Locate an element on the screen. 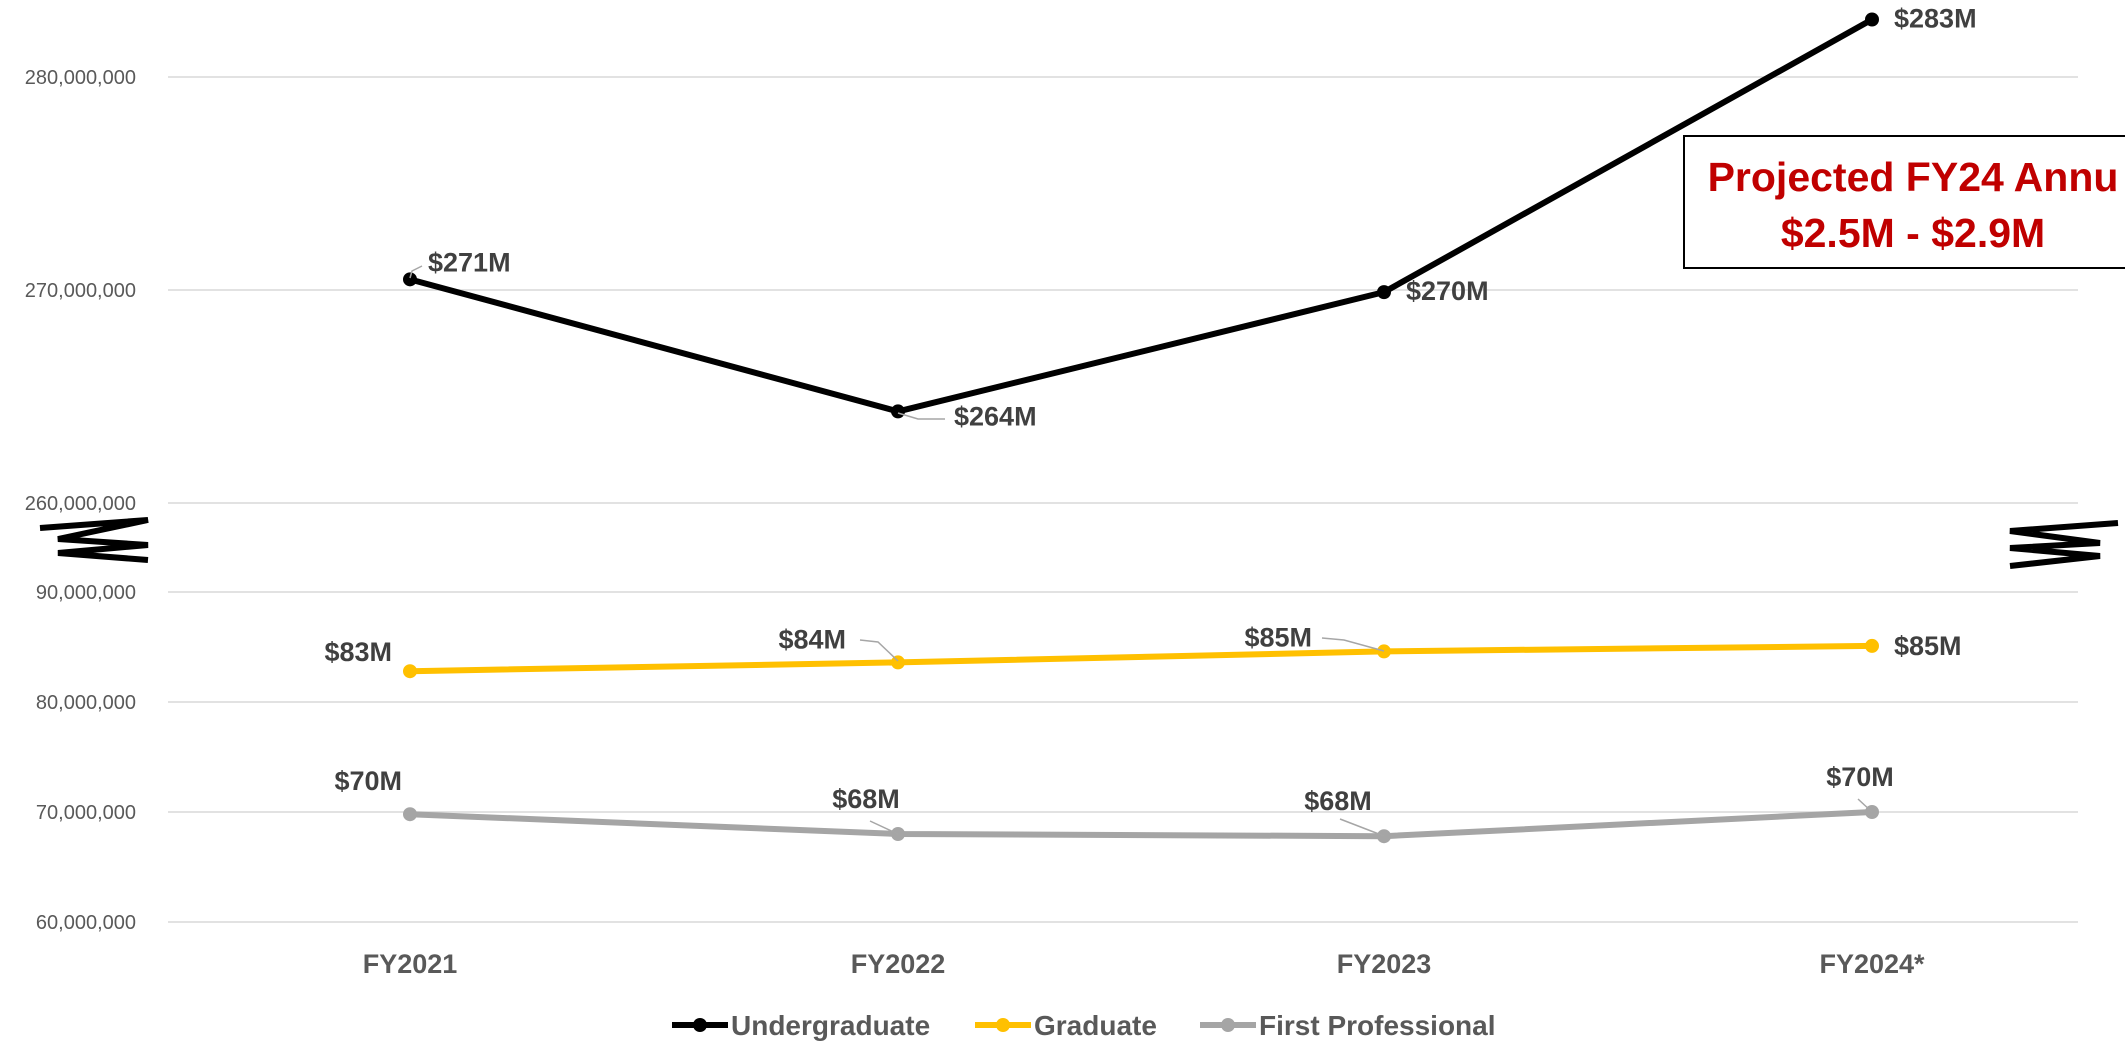 This screenshot has height=1045, width=2125. x-tick-label: FY2021 is located at coordinates (410, 964).